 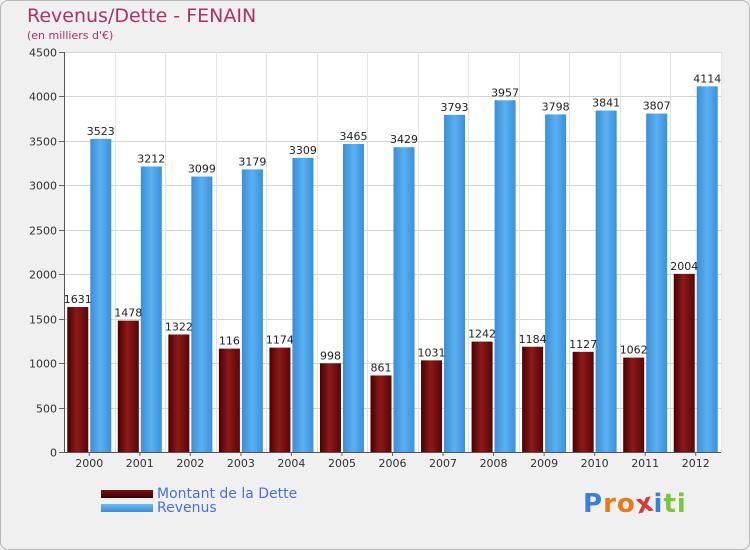 I want to click on bar-dette-2008, so click(x=482, y=396).